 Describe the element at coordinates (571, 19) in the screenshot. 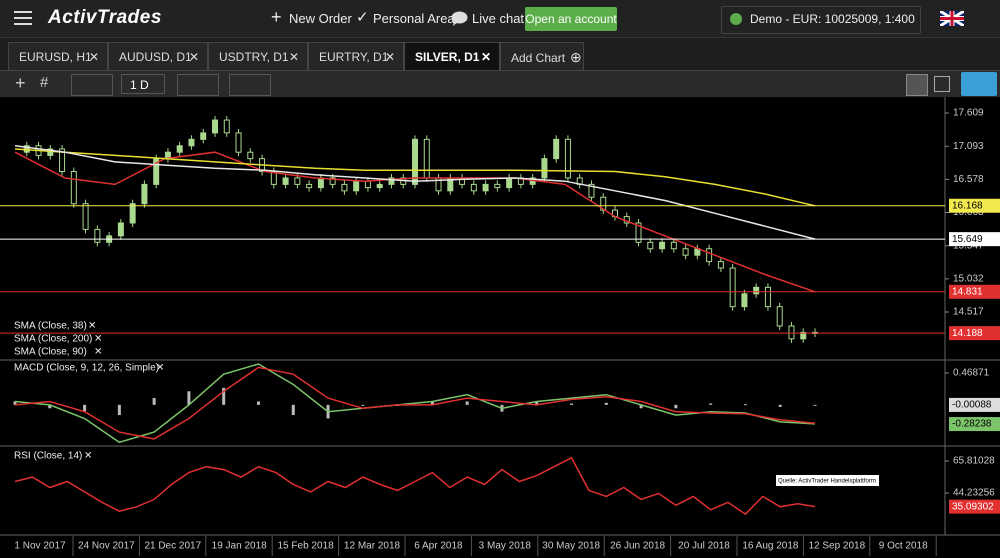

I see `open-account-button: Open an account` at that location.